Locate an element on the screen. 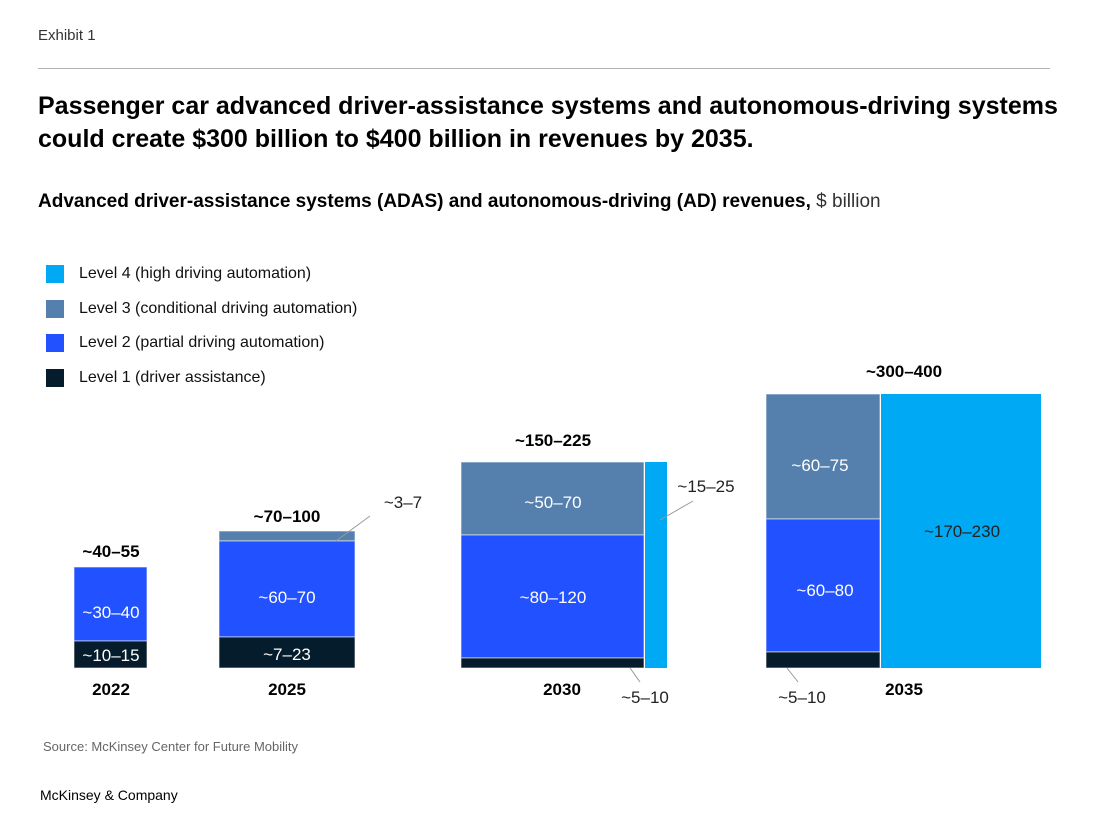 The image size is (1100, 823). legend-item-level3: Level 3 (conditional driving automation) is located at coordinates (201, 309).